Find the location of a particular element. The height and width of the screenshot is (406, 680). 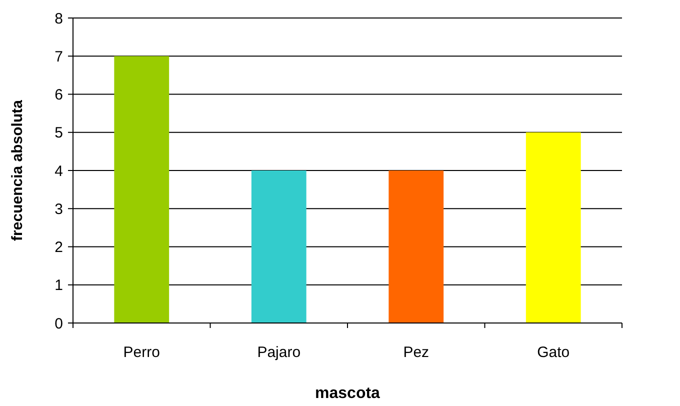

y-tick-label: 1 is located at coordinates (58, 285).